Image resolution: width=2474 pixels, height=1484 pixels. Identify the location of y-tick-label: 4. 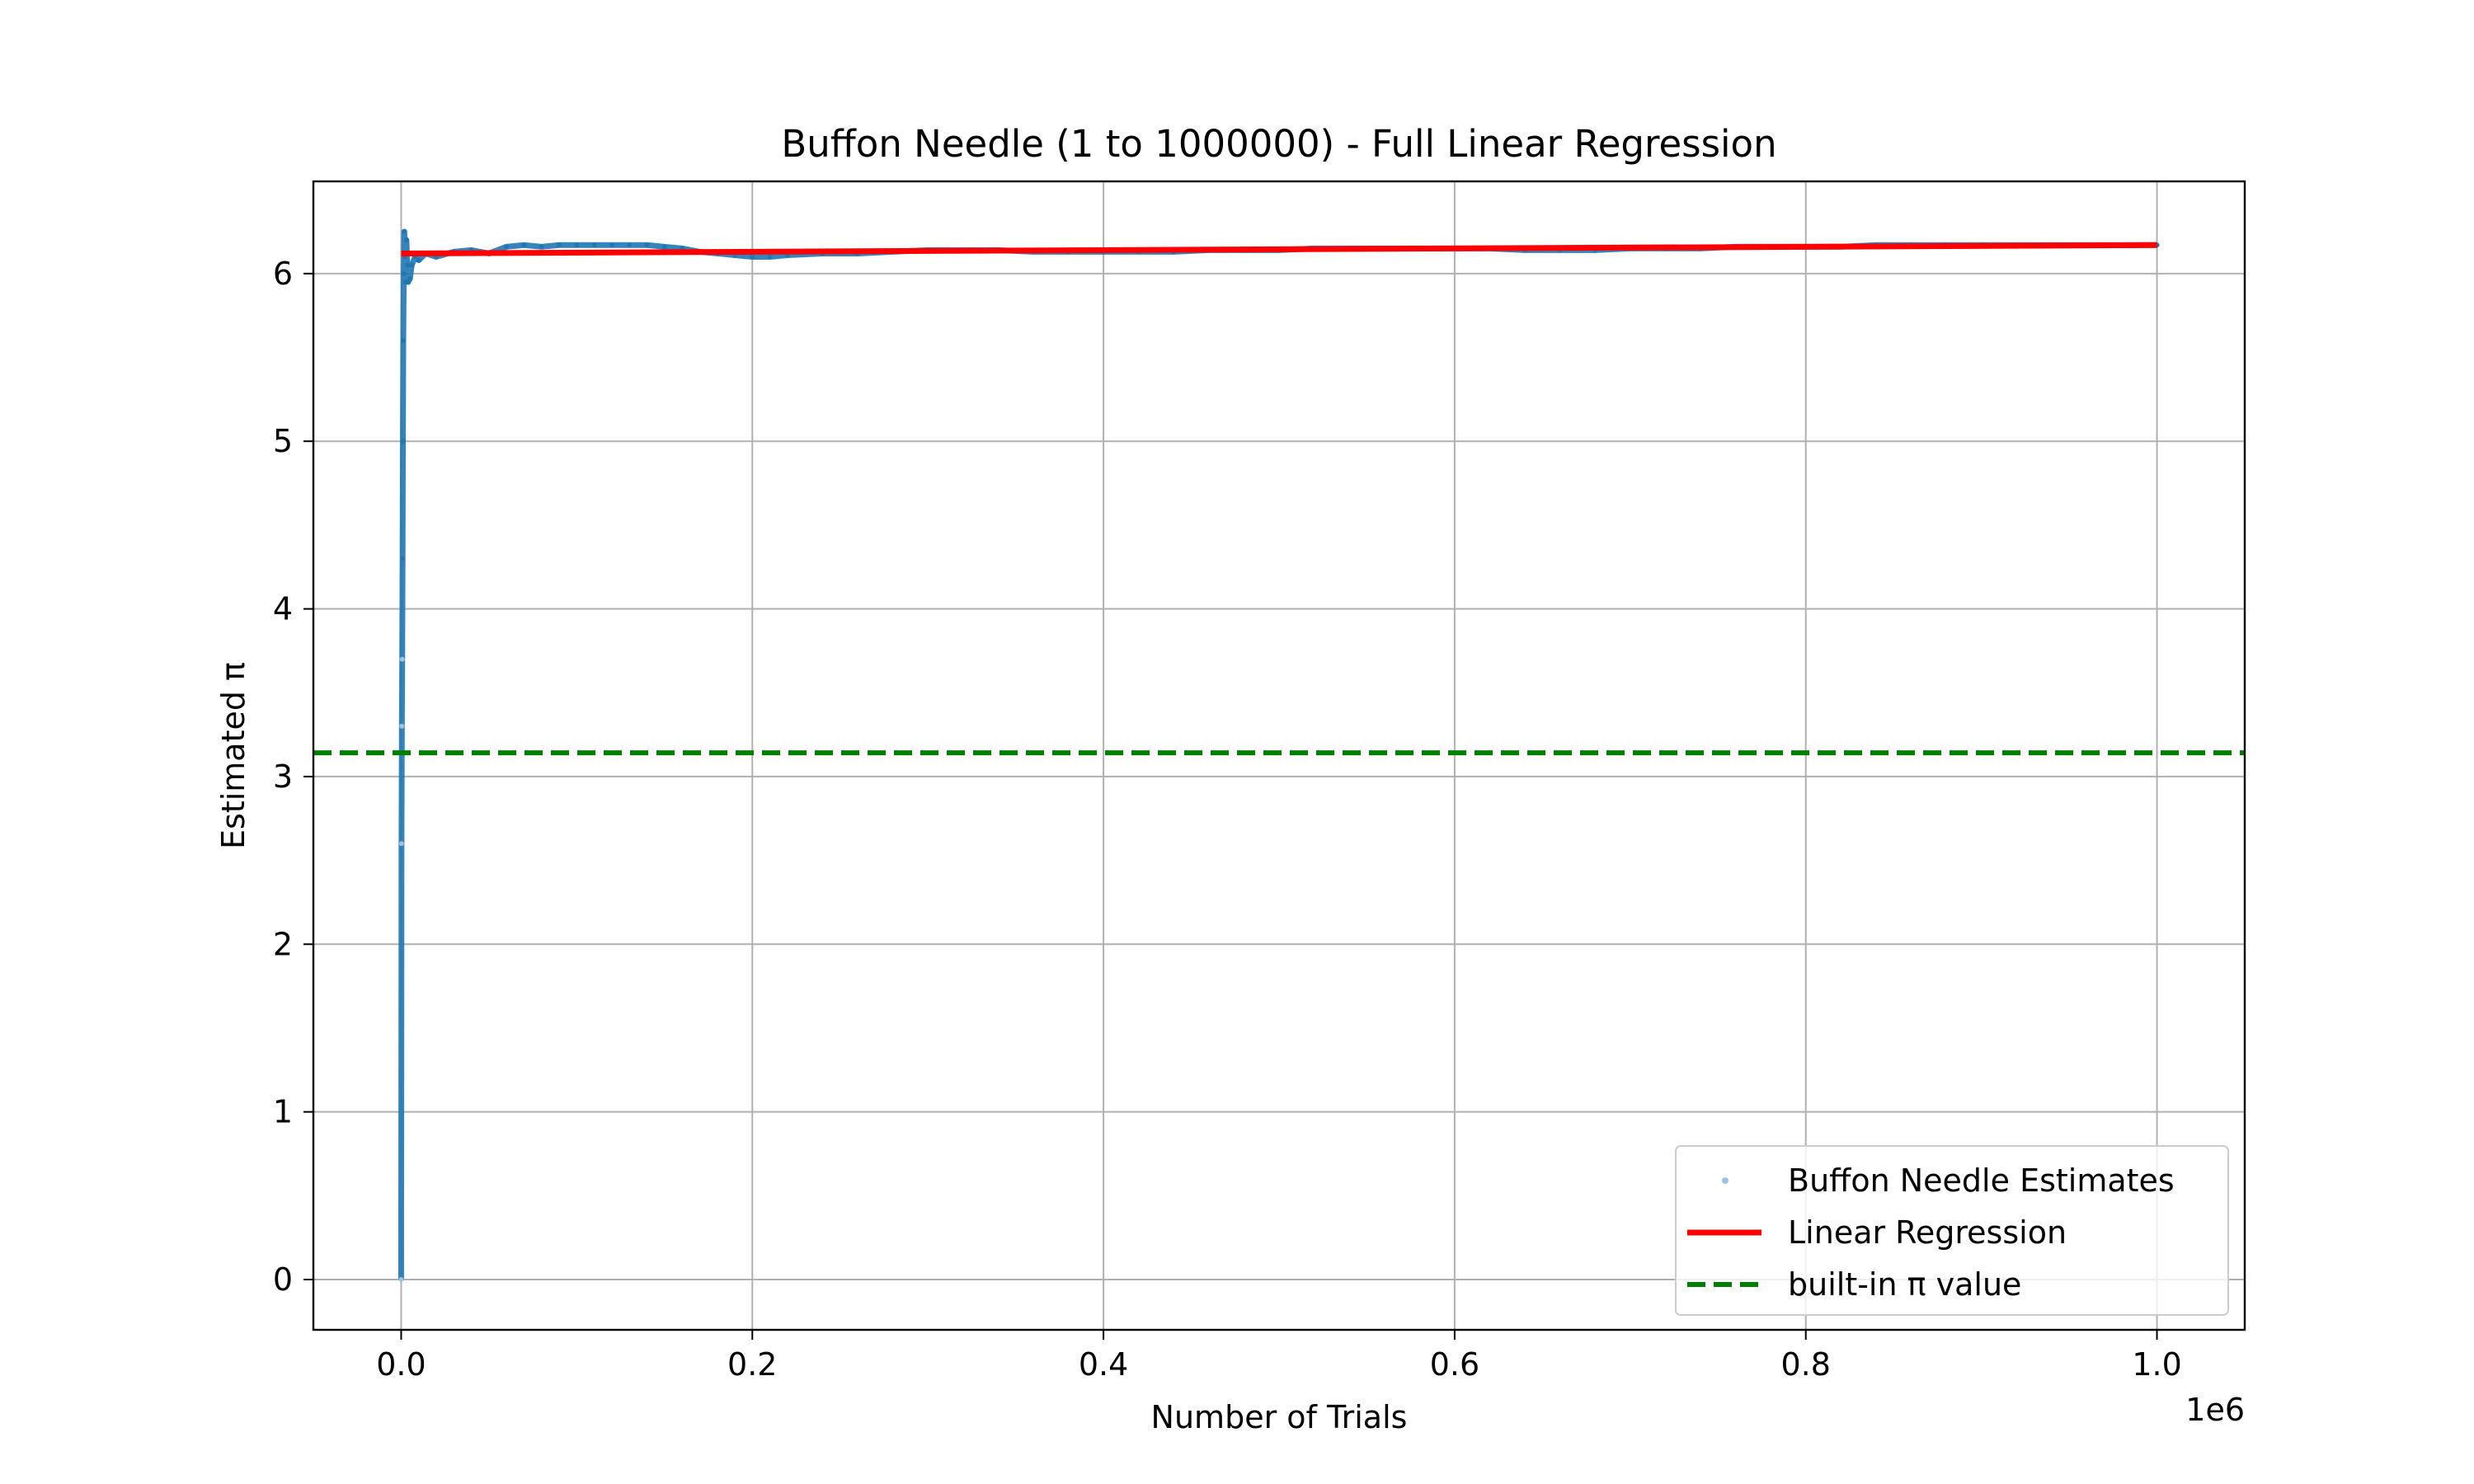
(283, 609).